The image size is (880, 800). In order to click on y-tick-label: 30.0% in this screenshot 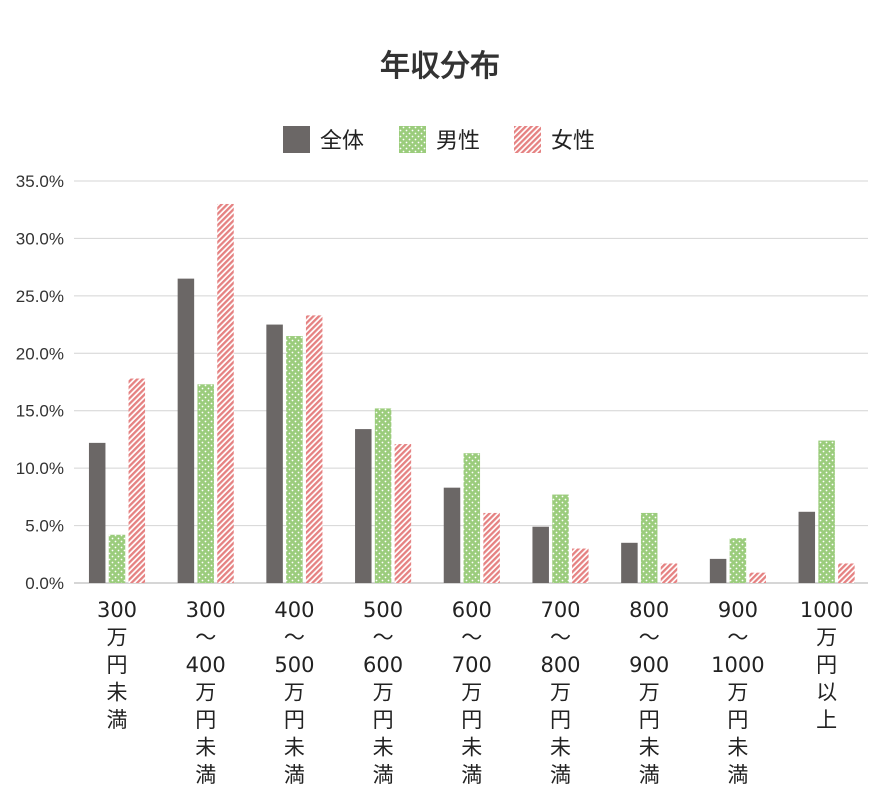, I will do `click(40, 238)`.